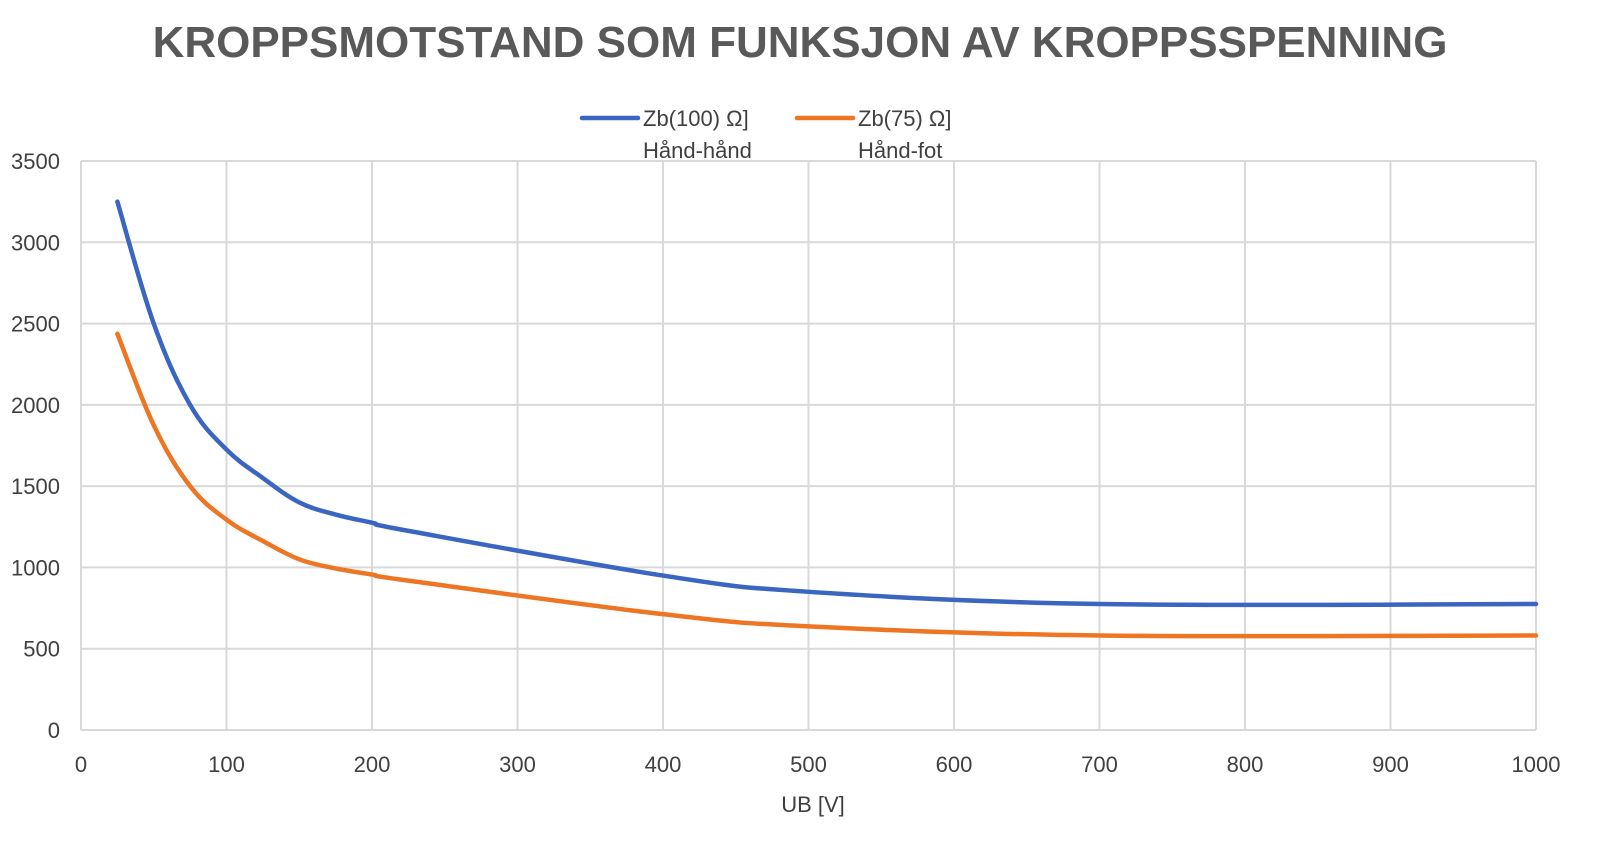  I want to click on x-axis-ticks: 0 100 200 300 400 500 600 700 800 900 1000, so click(818, 764).